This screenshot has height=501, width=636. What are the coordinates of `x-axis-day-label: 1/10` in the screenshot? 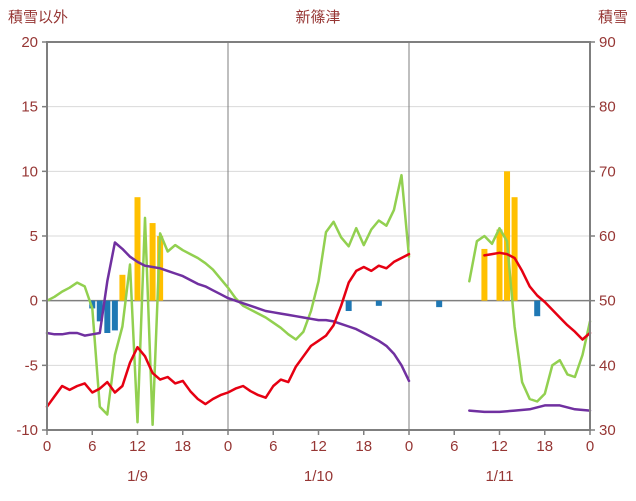 It's located at (318, 476).